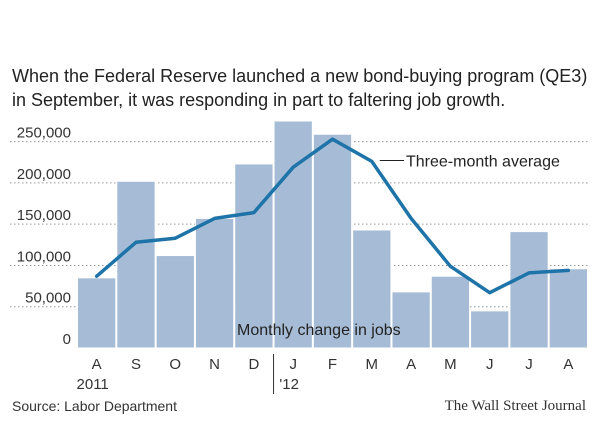 This screenshot has width=600, height=432. Describe the element at coordinates (253, 364) in the screenshot. I see `x-tick-label: D` at that location.